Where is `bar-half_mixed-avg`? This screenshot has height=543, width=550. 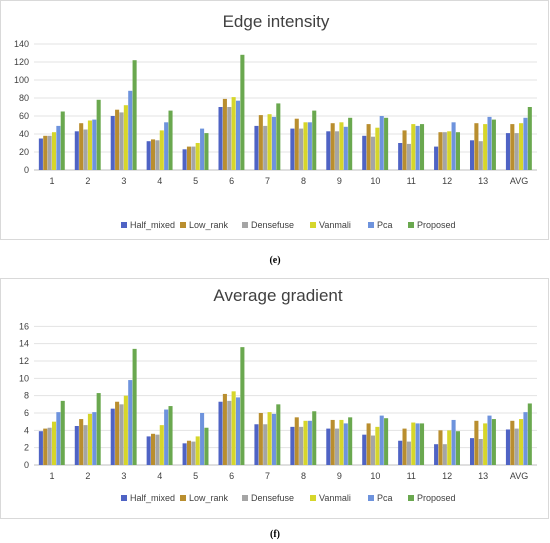 bar-half_mixed-avg is located at coordinates (507, 151).